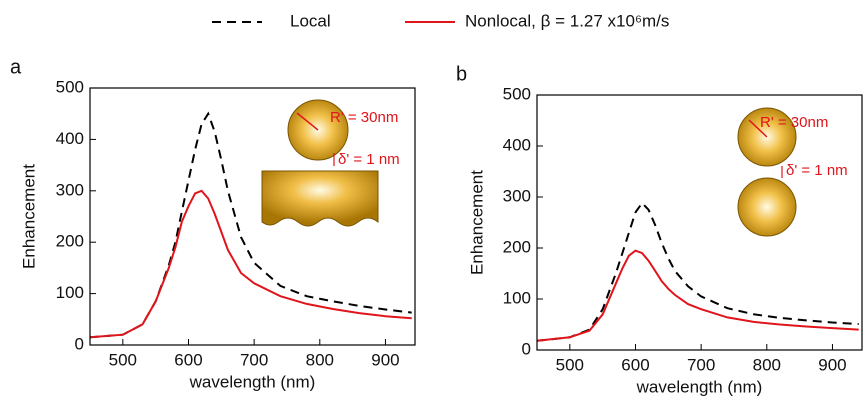  Describe the element at coordinates (567, 20) in the screenshot. I see `legend-label: Nonlocal, β = 1.27 x10⁶m/s` at that location.